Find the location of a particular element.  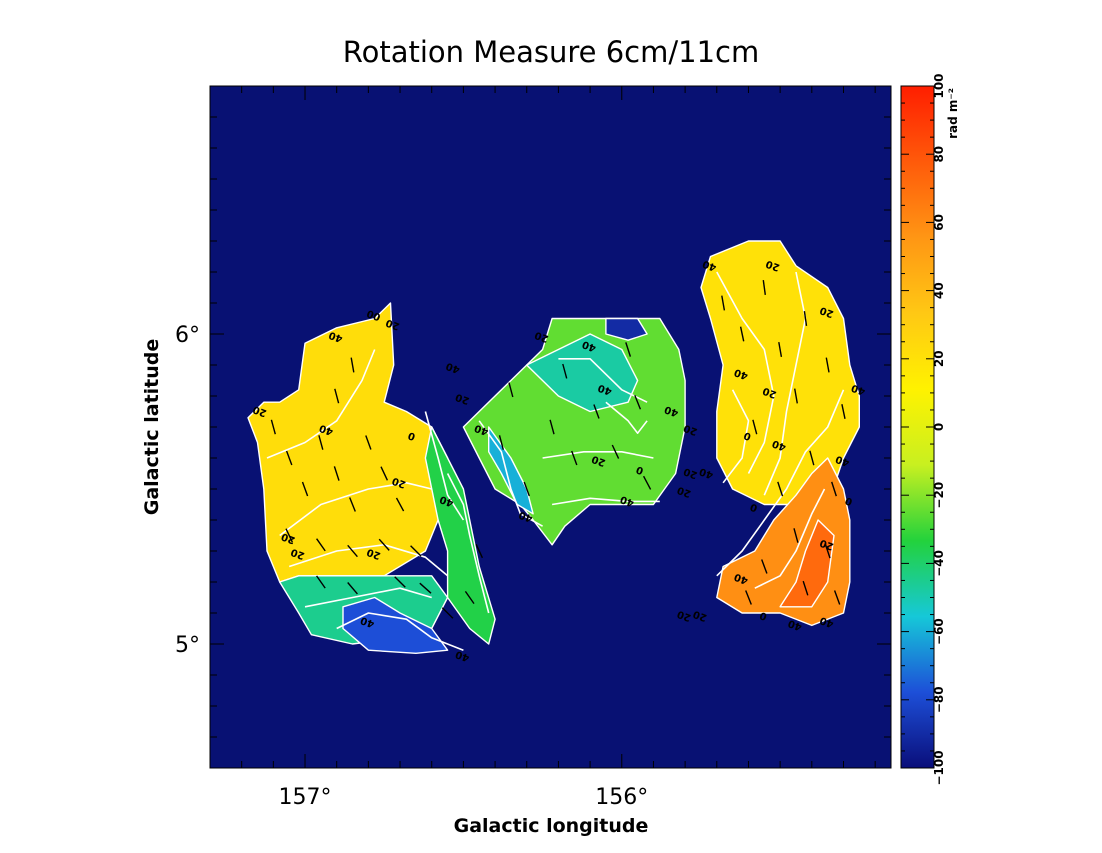

colorbar: −100 −80 −60 −40 −20 0 20 40 60 80 100 rad m⁻² is located at coordinates (930, 429).